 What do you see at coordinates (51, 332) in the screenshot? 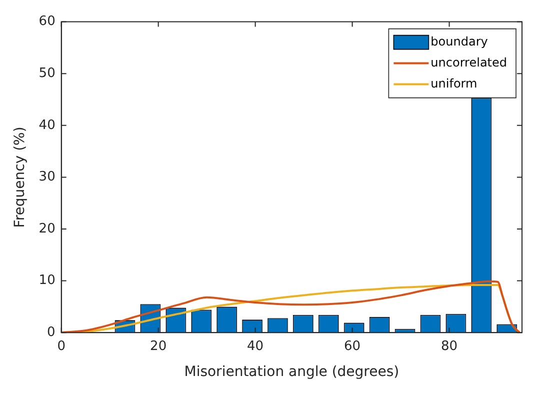
I see `y-tick-label: 0` at bounding box center [51, 332].